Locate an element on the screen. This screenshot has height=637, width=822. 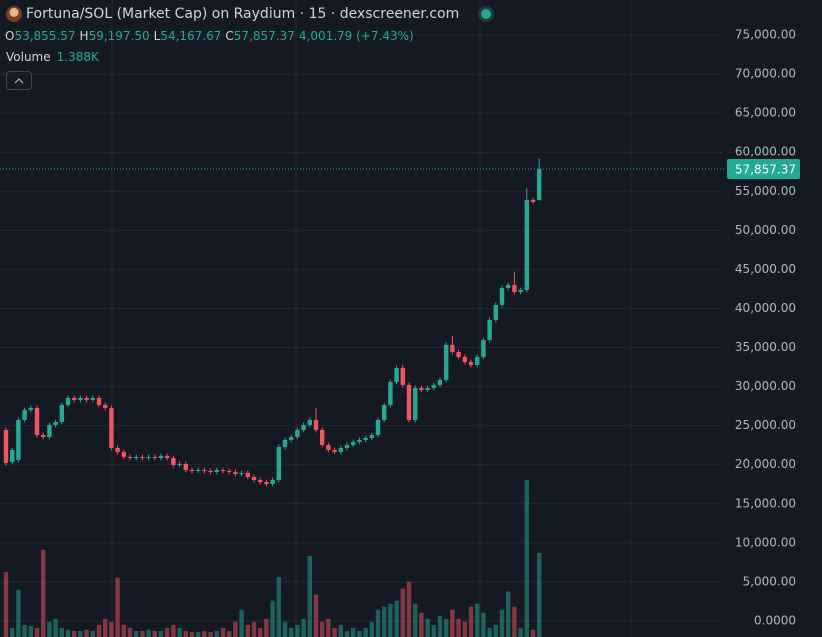
ohlc-value: 54,167.67 is located at coordinates (191, 36).